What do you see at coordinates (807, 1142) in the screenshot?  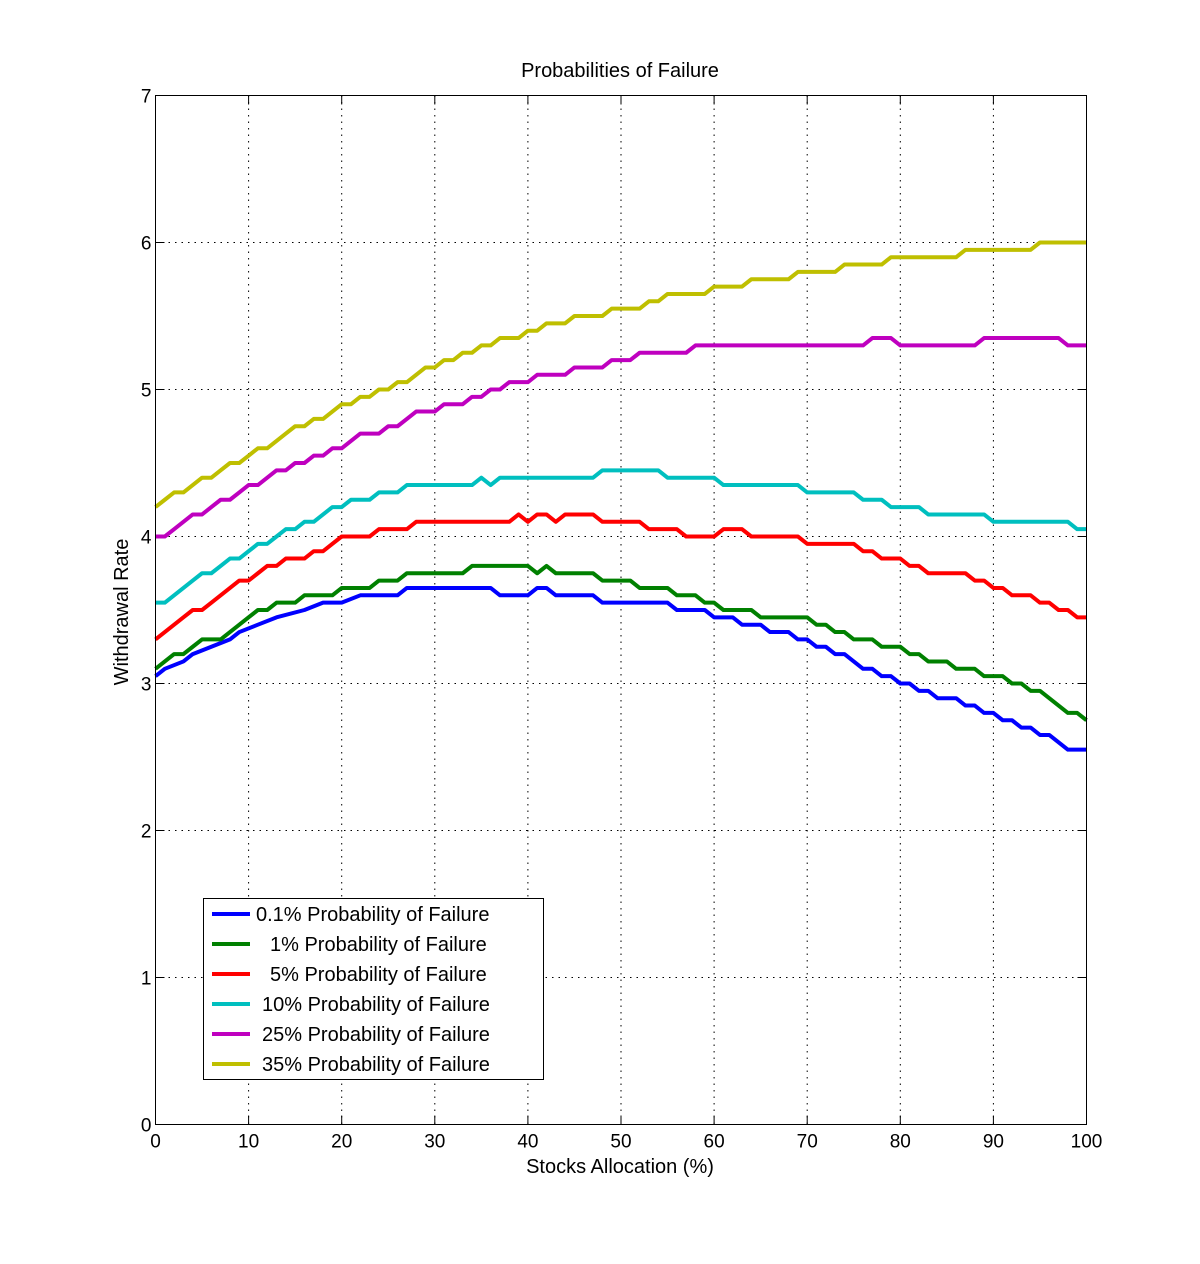 I see `x-tick-label: 70` at bounding box center [807, 1142].